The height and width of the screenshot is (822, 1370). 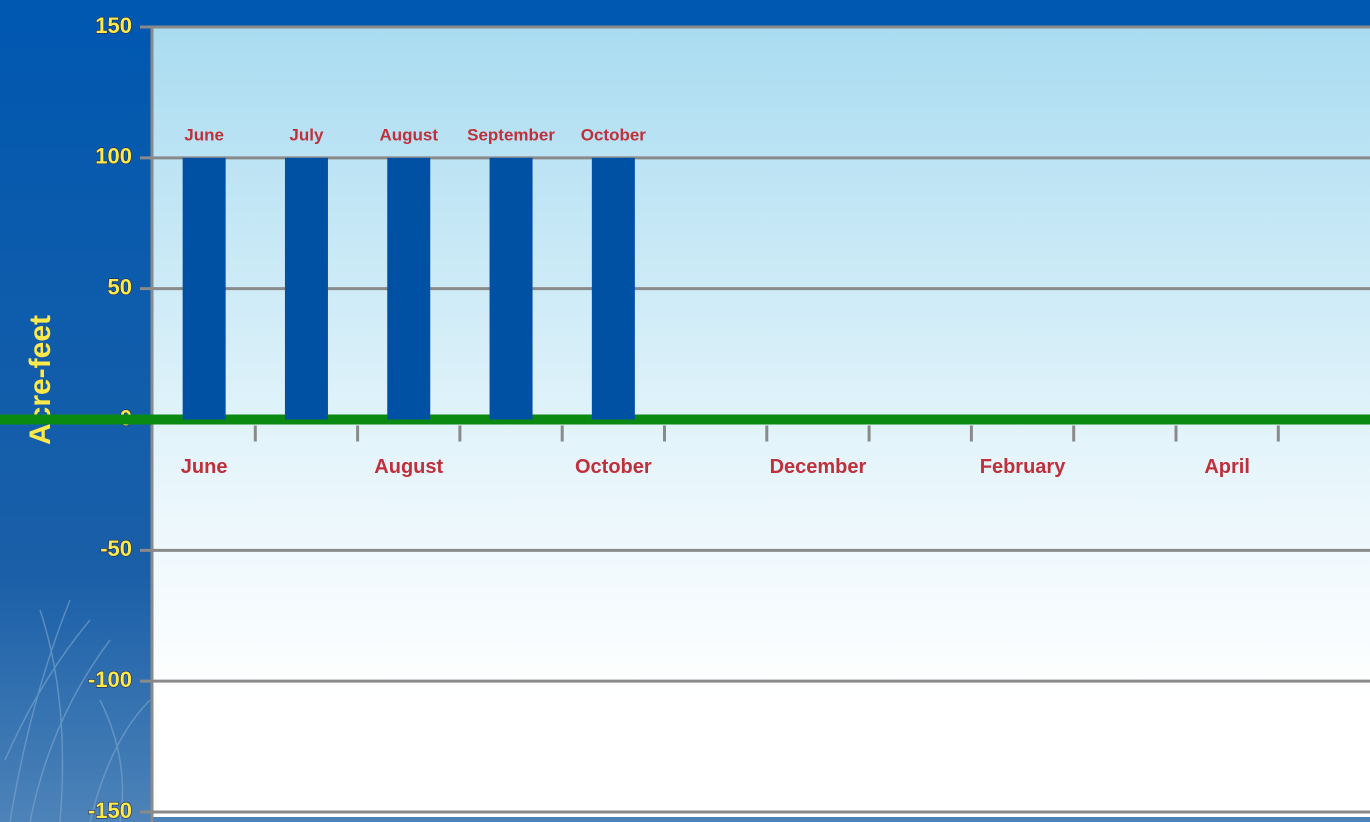 What do you see at coordinates (408, 134) in the screenshot?
I see `bar-label: August` at bounding box center [408, 134].